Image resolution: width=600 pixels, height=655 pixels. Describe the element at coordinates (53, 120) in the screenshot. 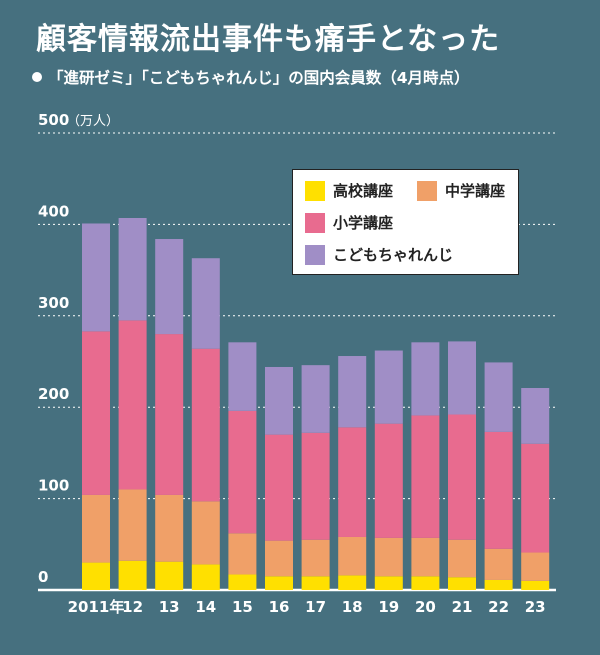

I see `y-tick-label: 500` at that location.